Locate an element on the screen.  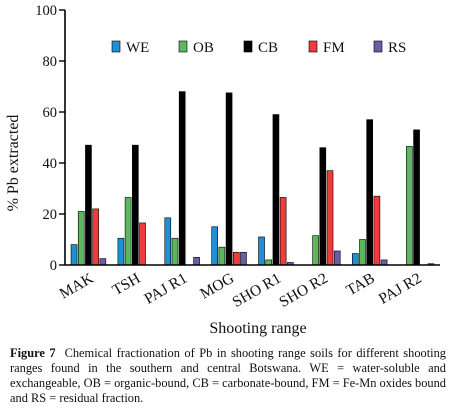
x-tick-label: SHO R2 is located at coordinates (303, 290).